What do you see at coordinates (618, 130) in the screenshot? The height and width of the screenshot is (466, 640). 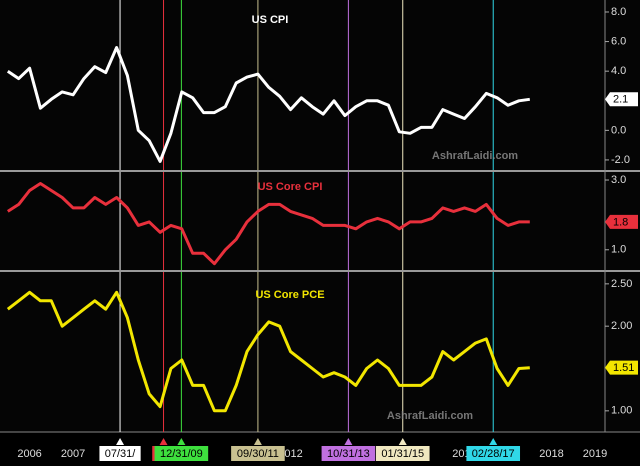 I see `y-tick-label: 0.0` at bounding box center [618, 130].